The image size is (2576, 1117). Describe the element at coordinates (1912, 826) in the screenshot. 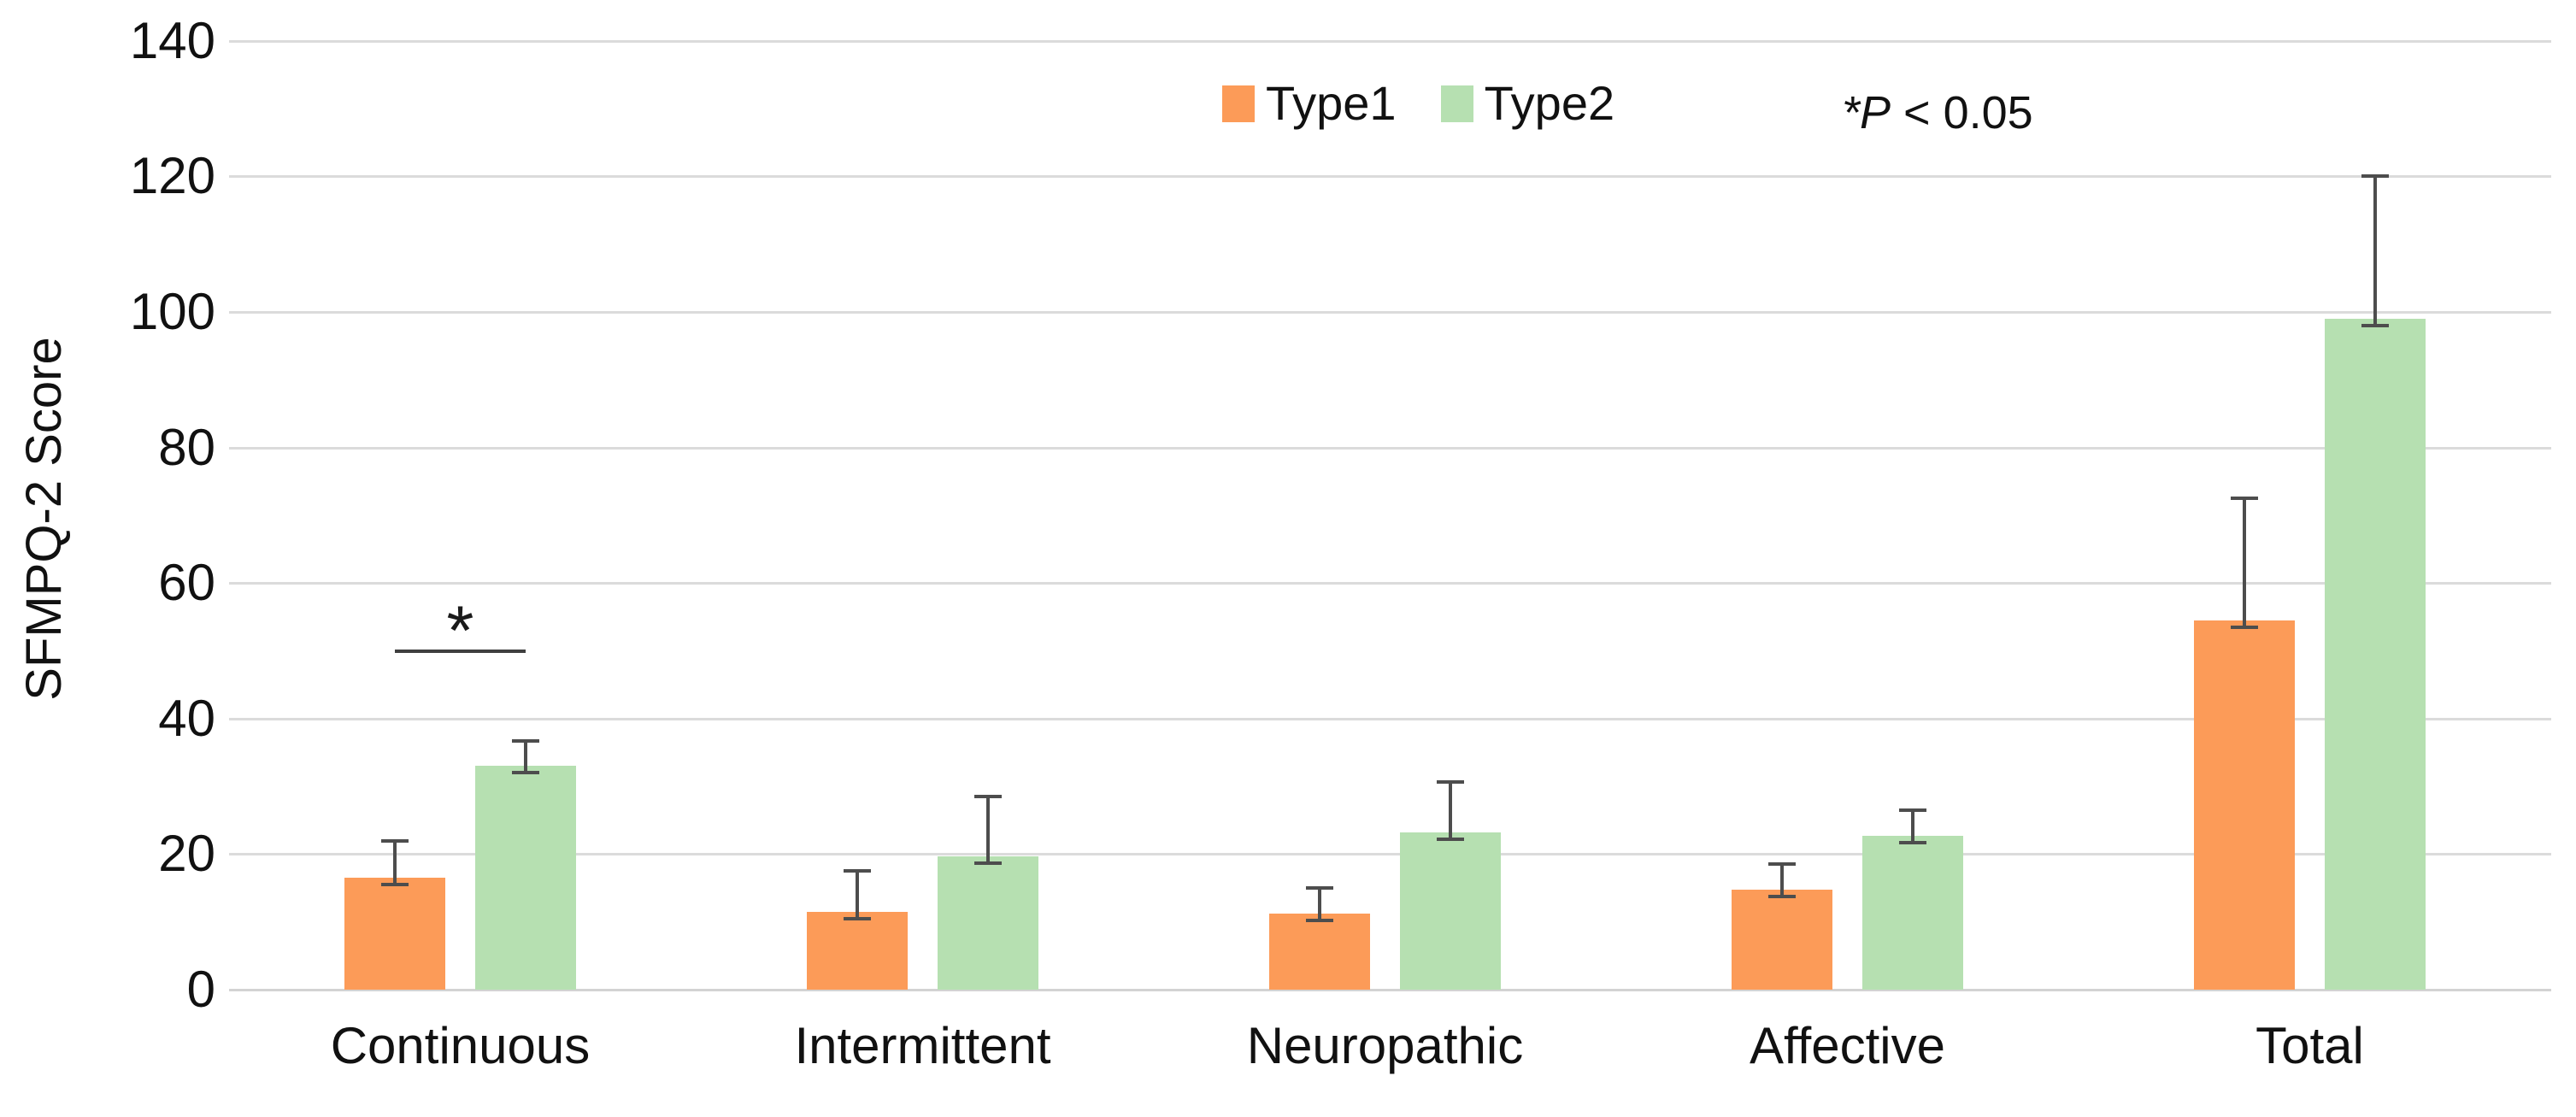

I see `error-bar-type2-affective-line` at that location.